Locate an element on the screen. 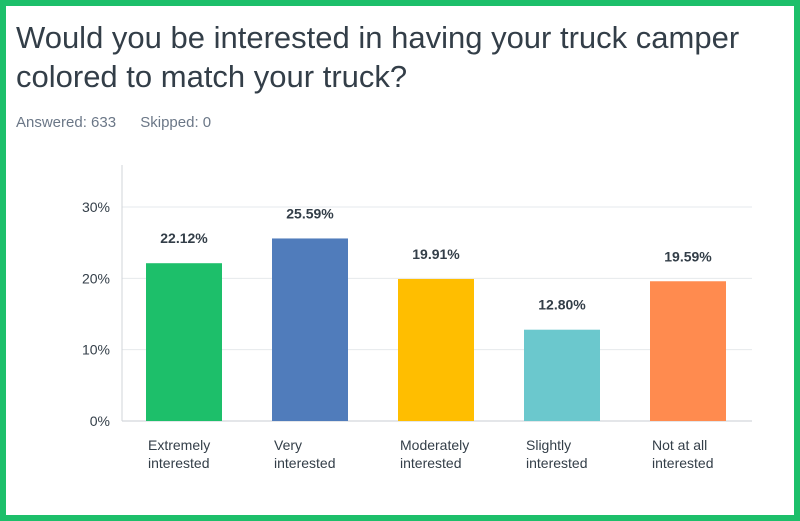 Image resolution: width=800 pixels, height=521 pixels. y-tick-label: 0% is located at coordinates (100, 421).